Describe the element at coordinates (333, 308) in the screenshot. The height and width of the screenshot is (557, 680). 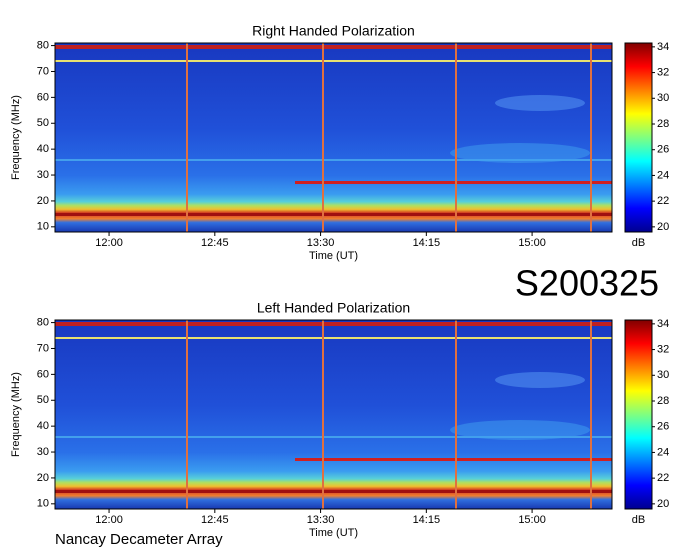
I see `chart-title: Left Handed Polarization` at that location.